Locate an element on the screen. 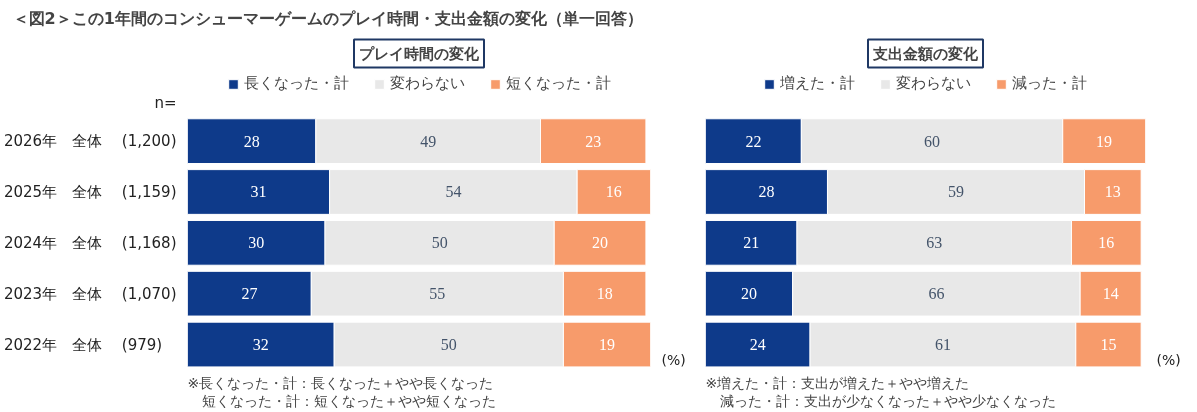 This screenshot has height=412, width=1197. data-label: 49 is located at coordinates (428, 141).